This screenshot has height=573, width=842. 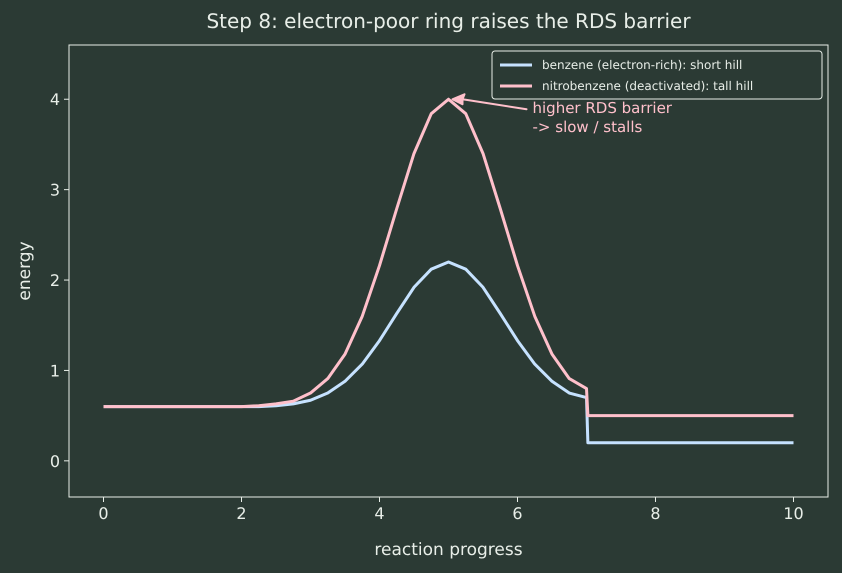 I want to click on legend-label: benzene (electron-rich): short hill, so click(x=642, y=65).